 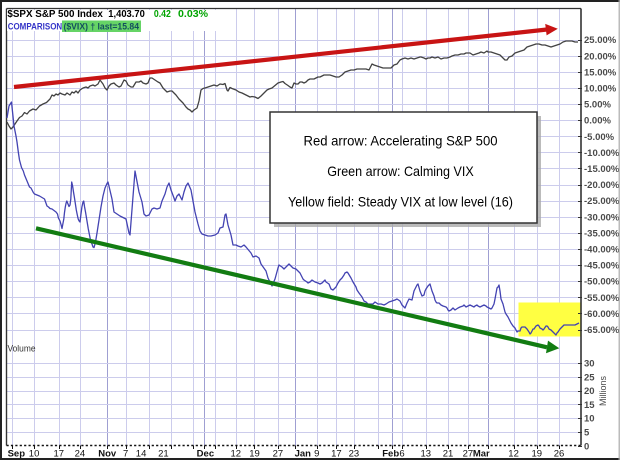 What do you see at coordinates (17, 454) in the screenshot?
I see `svg-text: Sep` at bounding box center [17, 454].